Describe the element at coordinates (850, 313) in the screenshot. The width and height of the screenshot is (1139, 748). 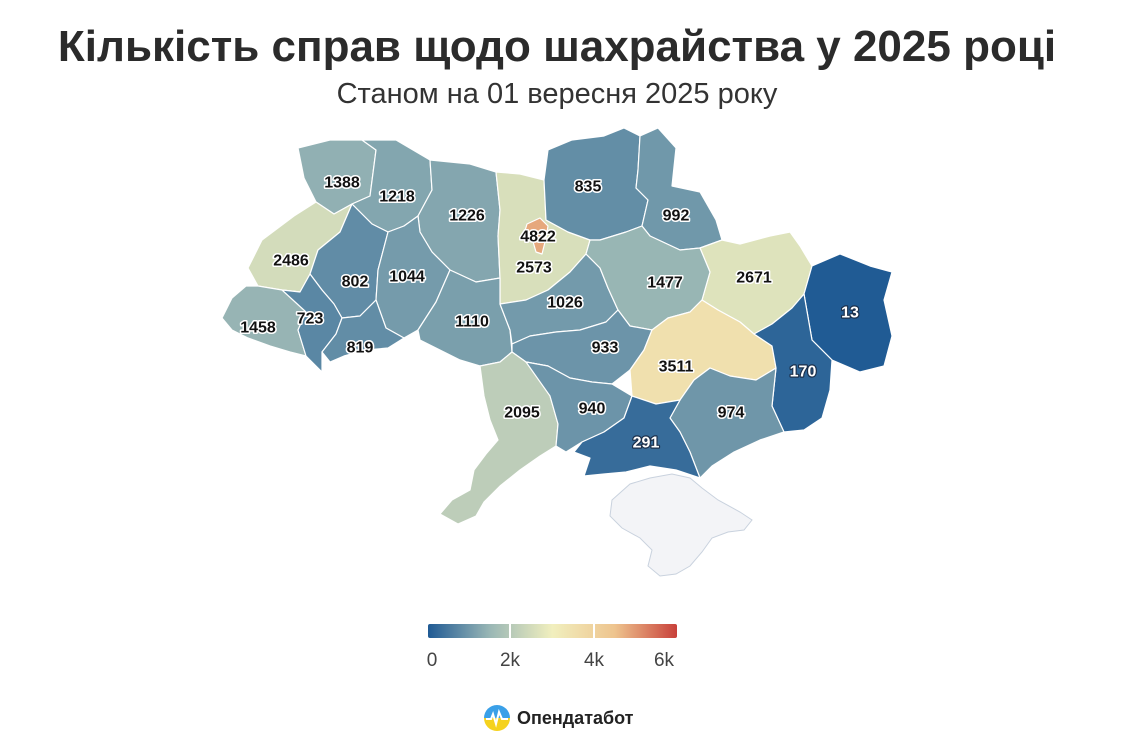
I see `value-label-luhansk: 13` at that location.